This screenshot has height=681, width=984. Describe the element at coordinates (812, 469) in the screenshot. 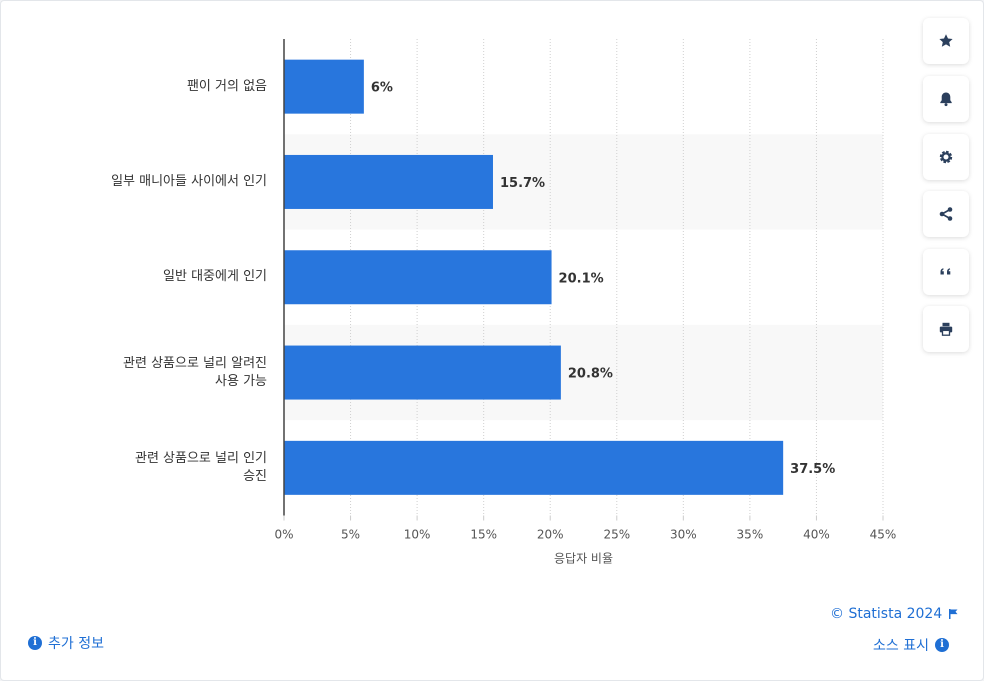

I see `bar-value-label: 37.5%` at that location.